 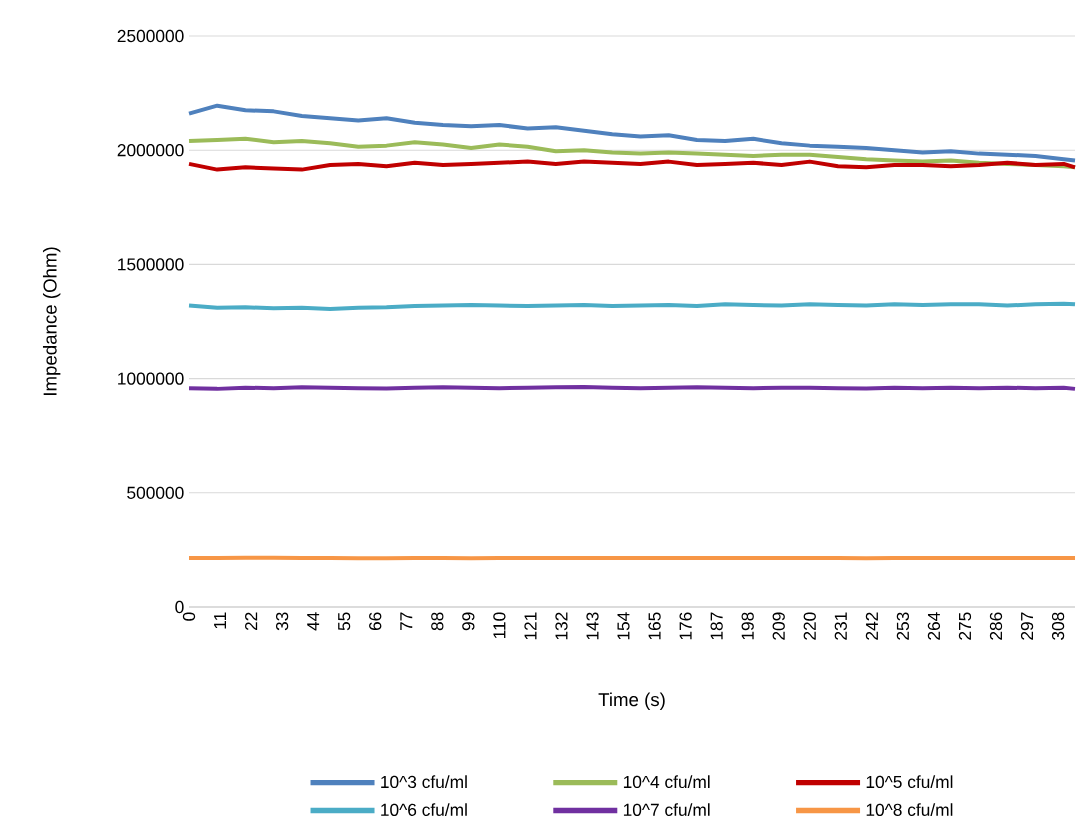 I want to click on y-axis-title: Impedance (Ohm), so click(x=51, y=321).